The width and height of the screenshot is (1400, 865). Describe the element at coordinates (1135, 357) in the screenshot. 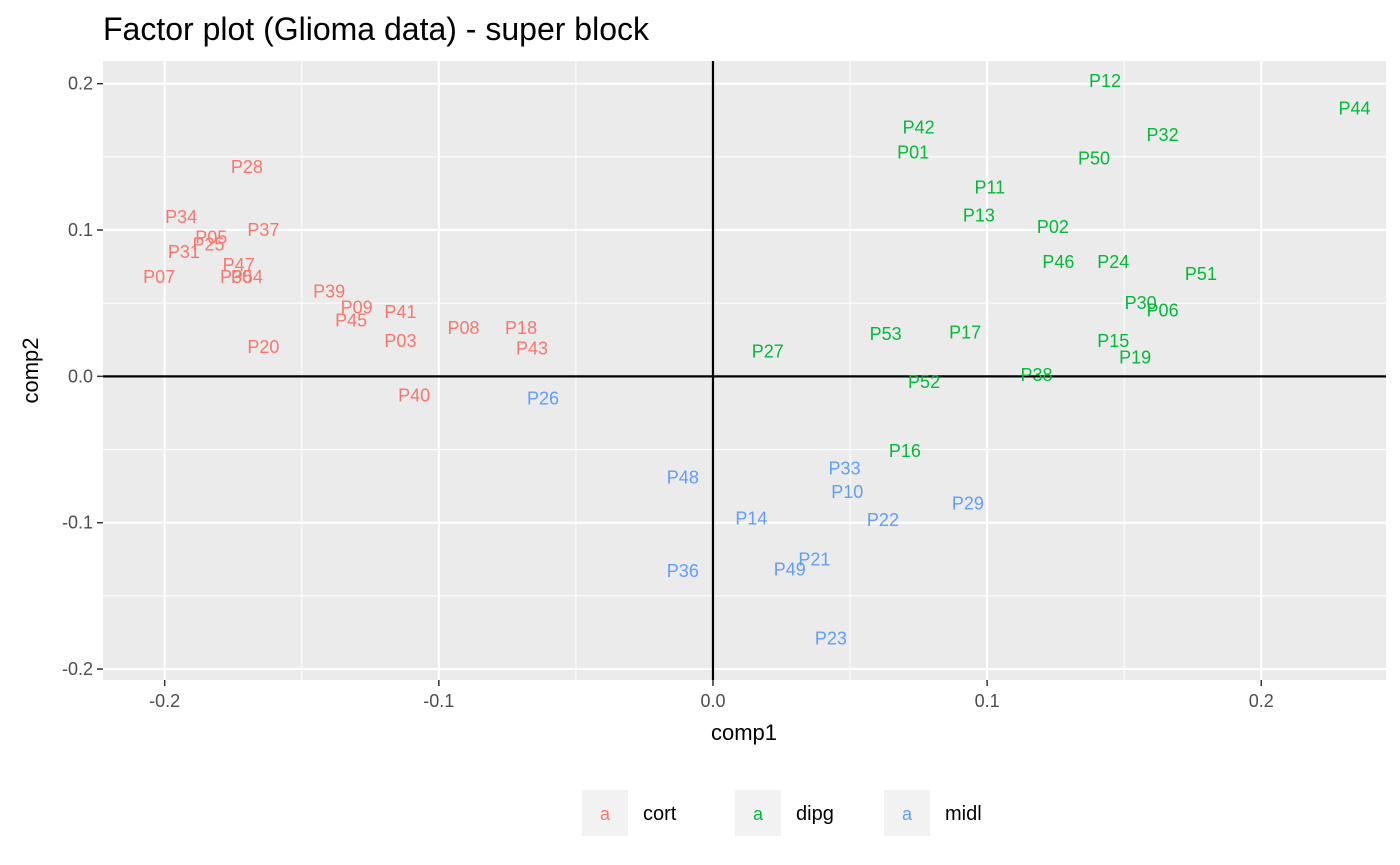

I see `point-label-dipg: P19` at that location.